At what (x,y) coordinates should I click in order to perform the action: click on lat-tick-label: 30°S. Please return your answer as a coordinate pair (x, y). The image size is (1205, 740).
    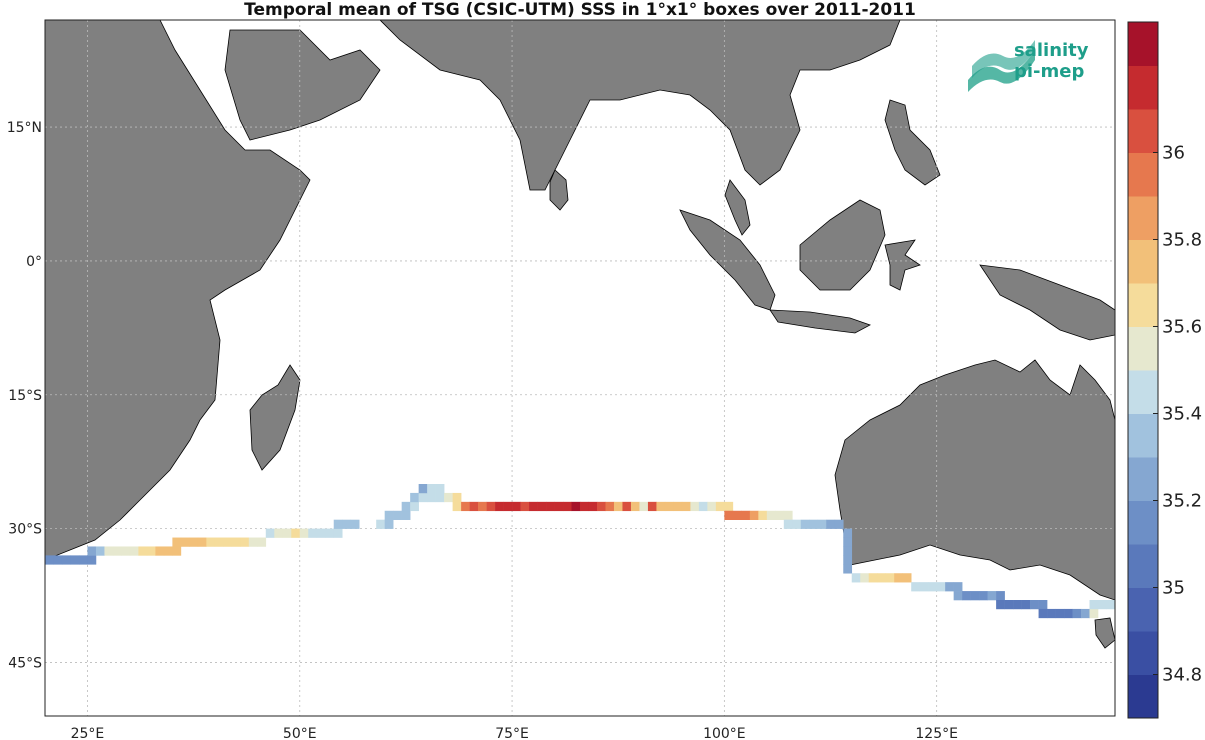
    Looking at the image, I should click on (25, 530).